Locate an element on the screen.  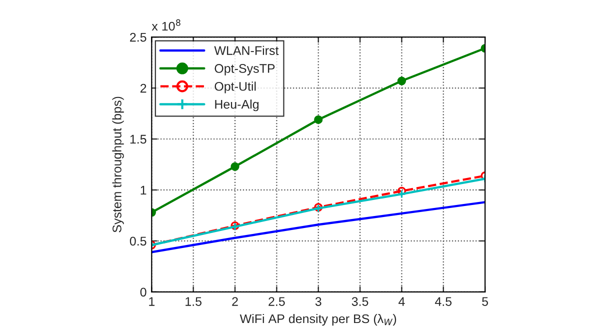
y-tick-label: 2 is located at coordinates (143, 88).